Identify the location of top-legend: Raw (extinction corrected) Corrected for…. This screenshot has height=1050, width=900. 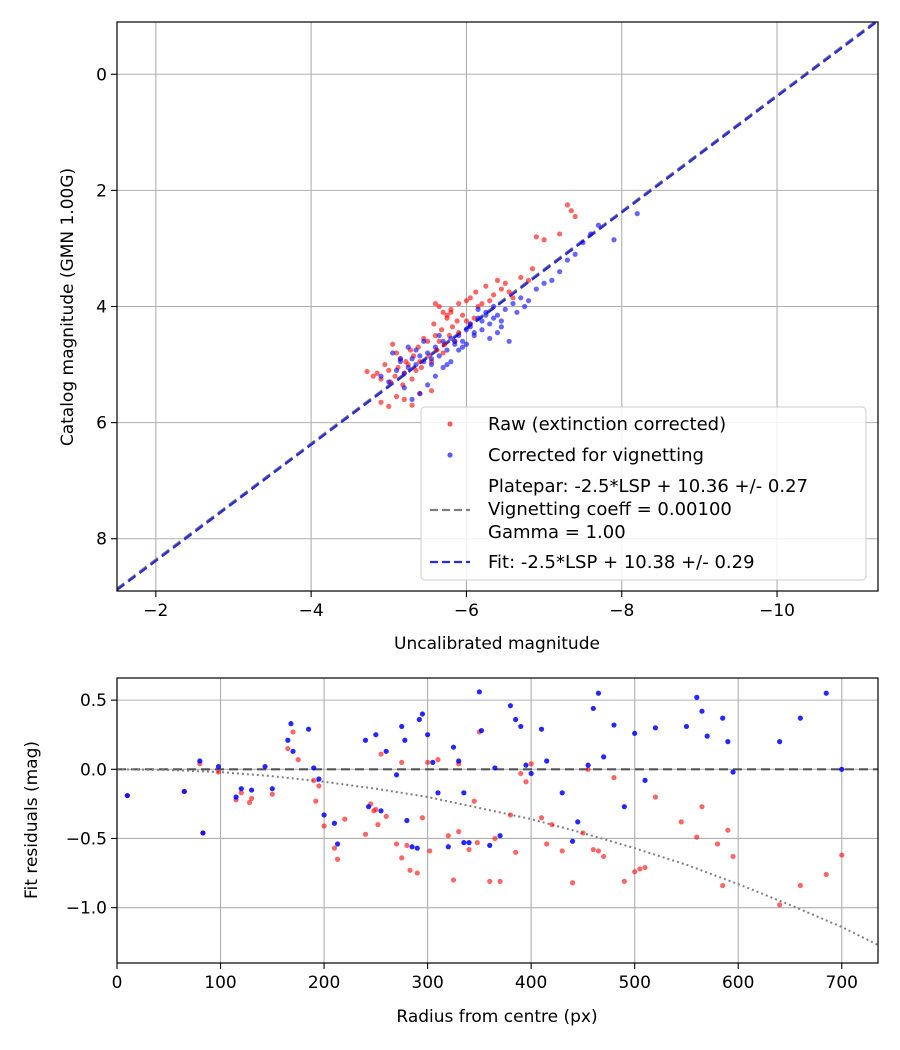
(643, 493).